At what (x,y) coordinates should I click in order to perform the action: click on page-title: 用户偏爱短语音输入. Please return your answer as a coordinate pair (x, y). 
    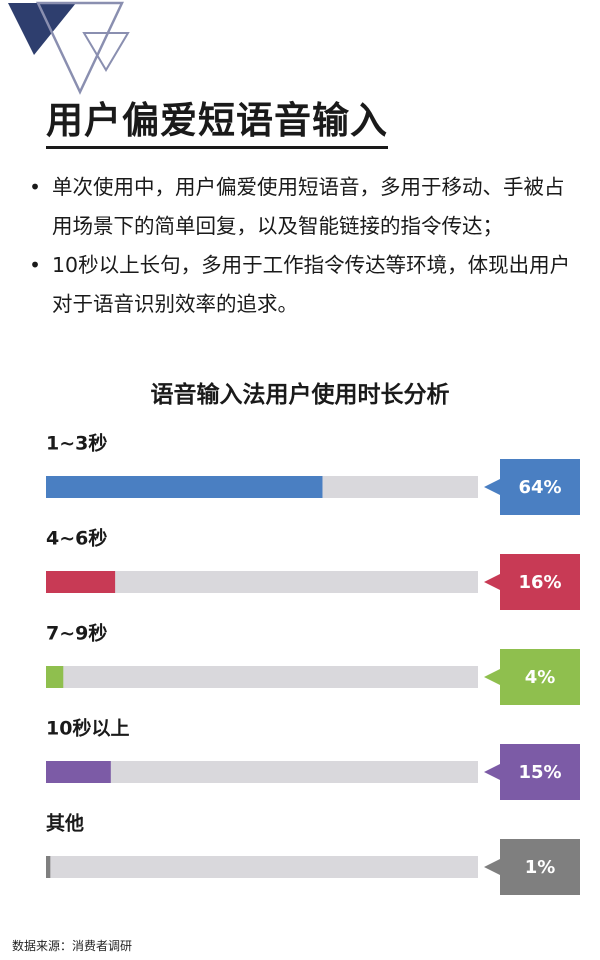
    Looking at the image, I should click on (217, 123).